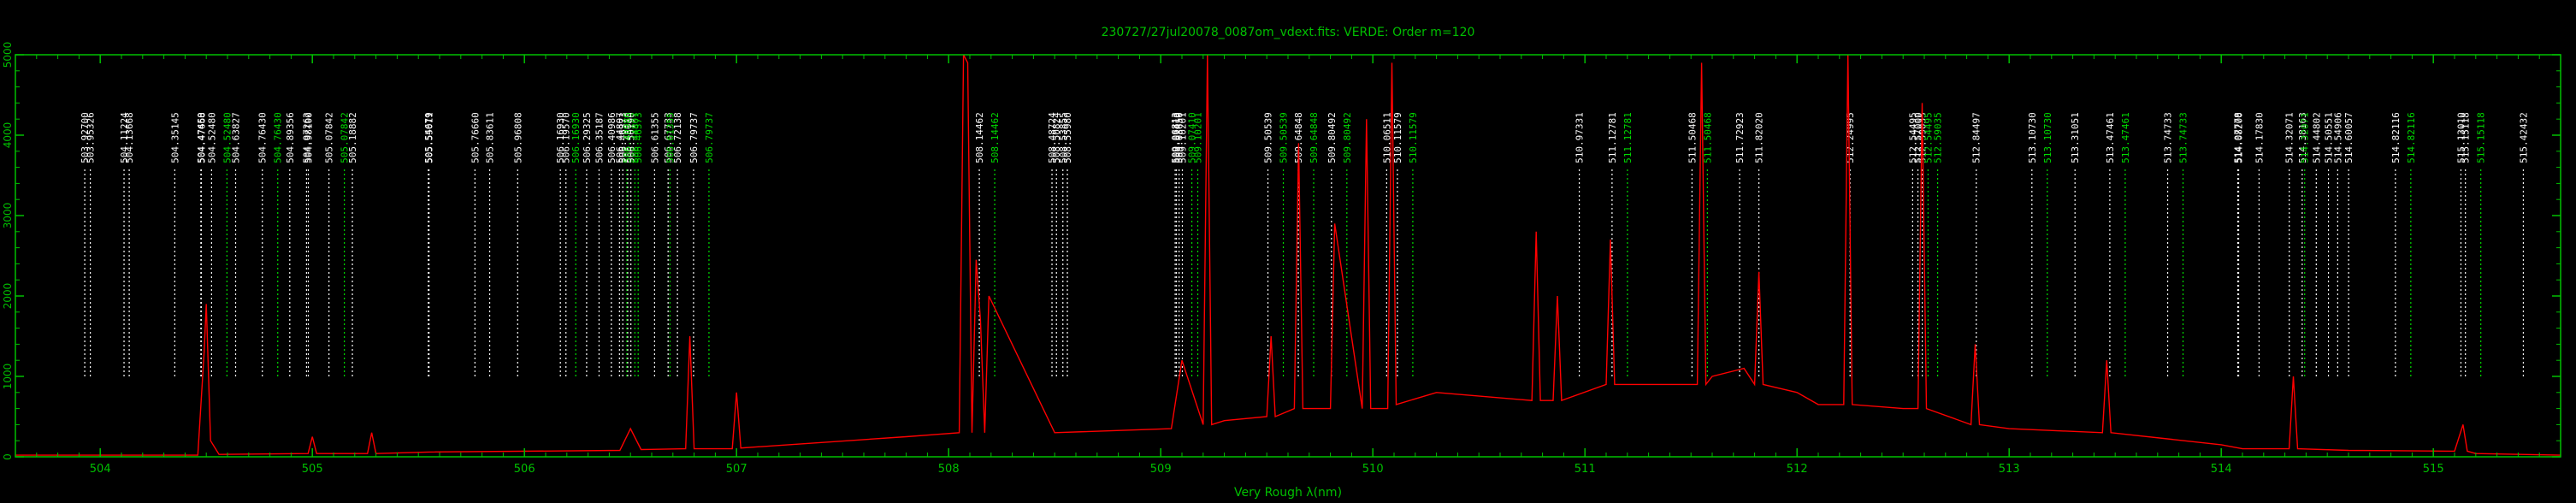 The height and width of the screenshot is (503, 2576). I want to click on line-label-white: 508.50824, so click(1056, 137).